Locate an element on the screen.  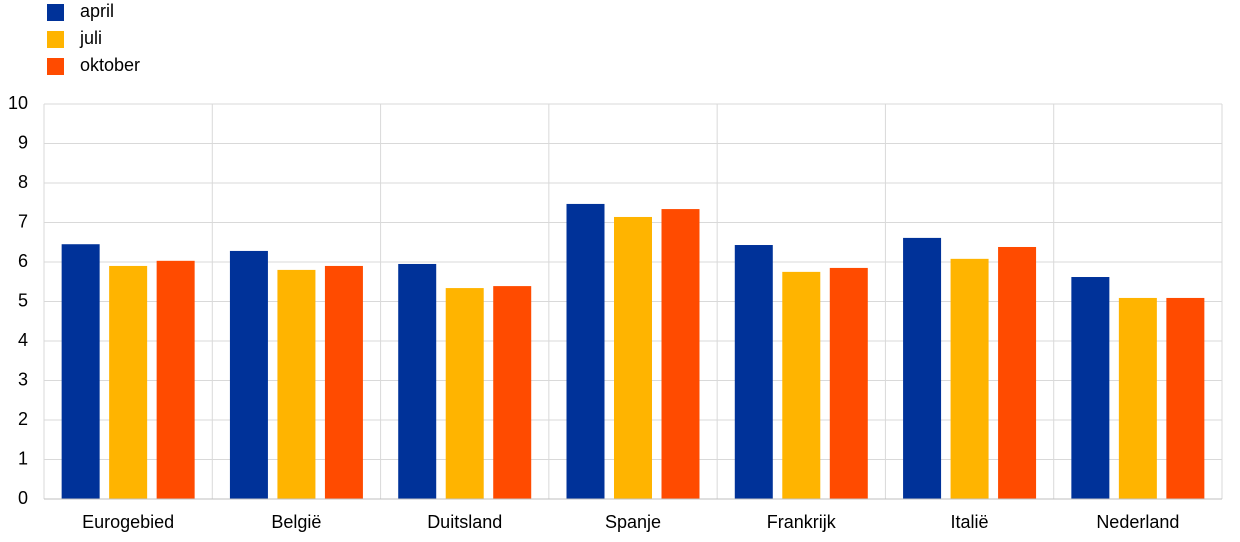
y-tick-label: 8 is located at coordinates (23, 182).